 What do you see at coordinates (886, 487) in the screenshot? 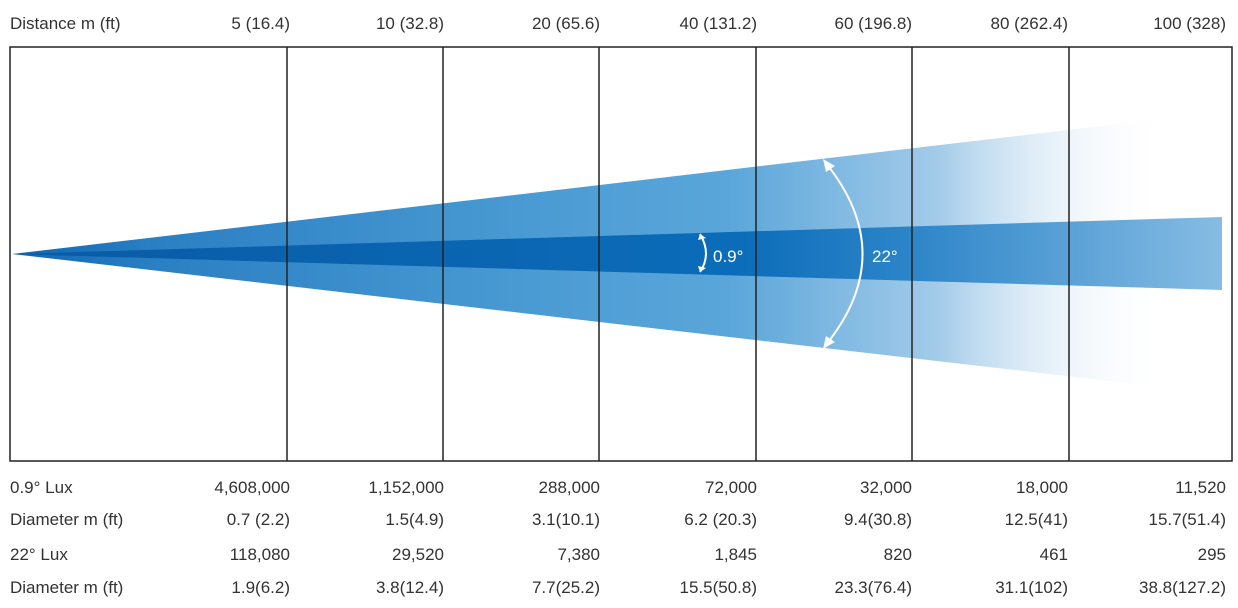
I see `table-cell: 32,000` at bounding box center [886, 487].